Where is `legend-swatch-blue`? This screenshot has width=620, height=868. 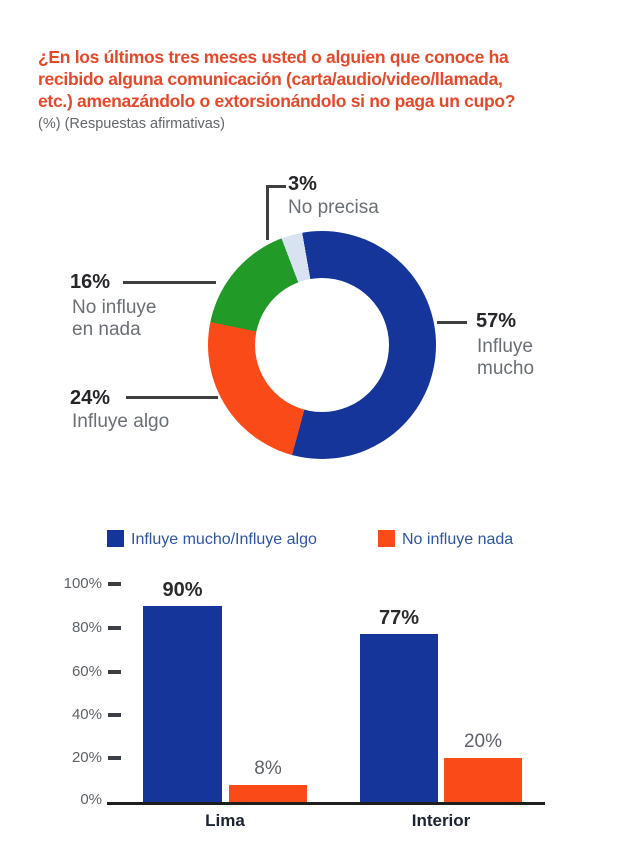 legend-swatch-blue is located at coordinates (115, 538).